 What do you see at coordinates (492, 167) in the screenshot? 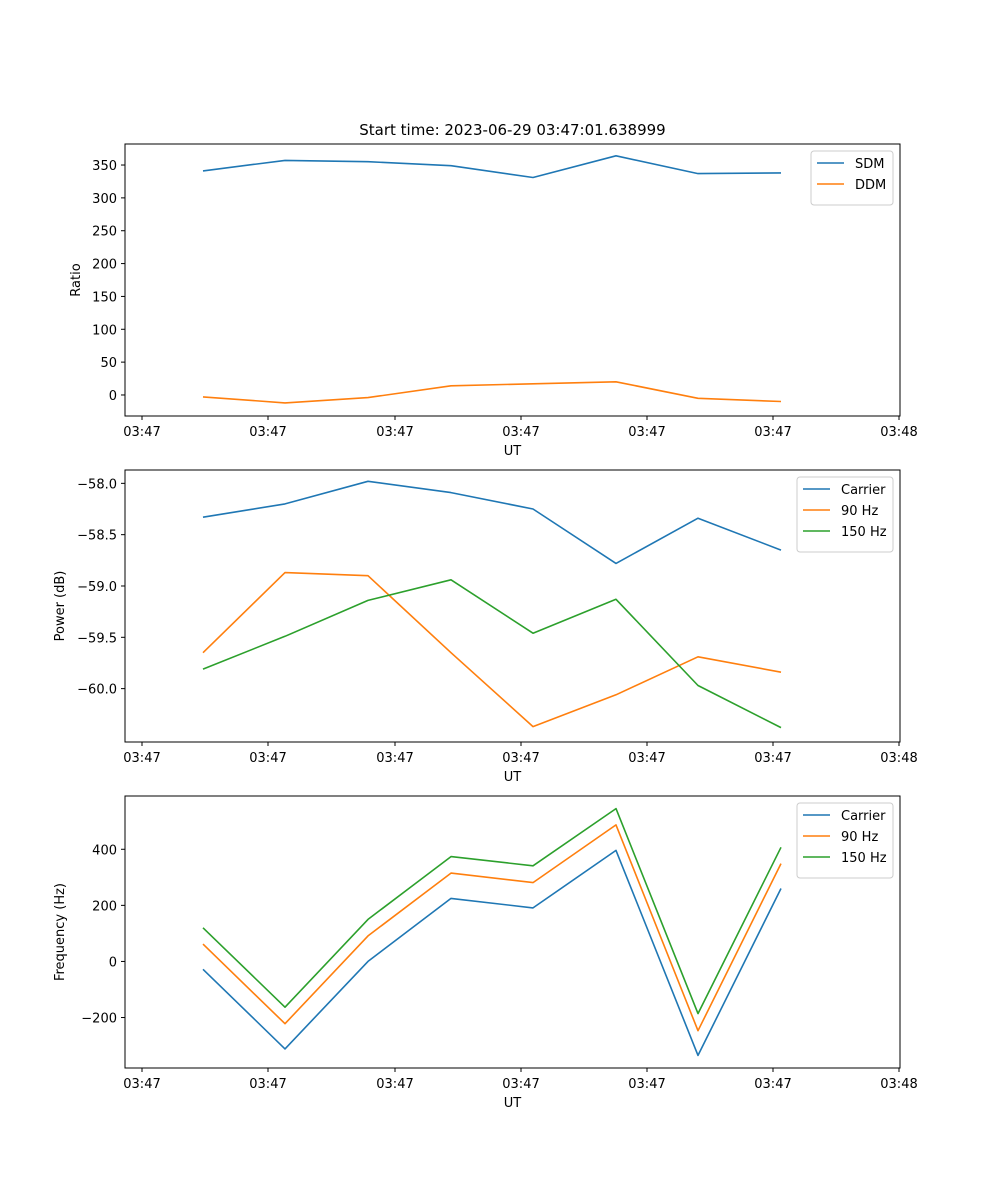
I see `series-line-sdm` at bounding box center [492, 167].